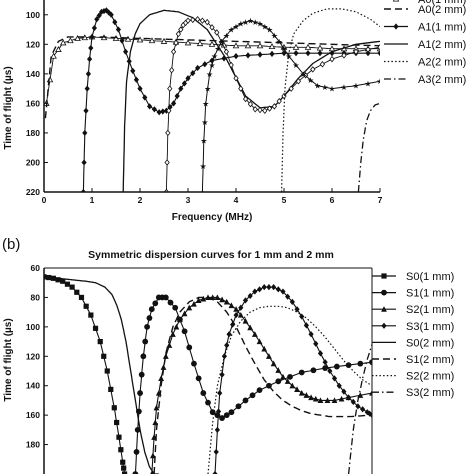  I want to click on panel-a-legend-sample-partial-marker, so click(396, 1).